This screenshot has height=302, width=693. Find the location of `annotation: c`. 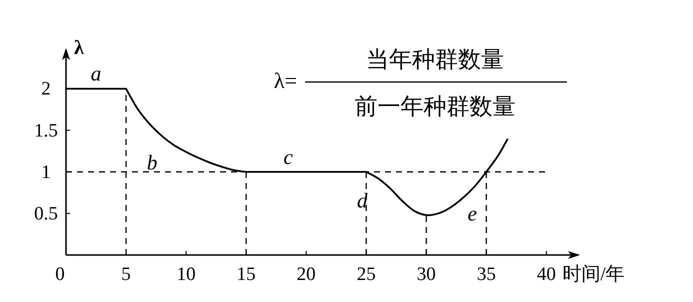

annotation: c is located at coordinates (289, 156).